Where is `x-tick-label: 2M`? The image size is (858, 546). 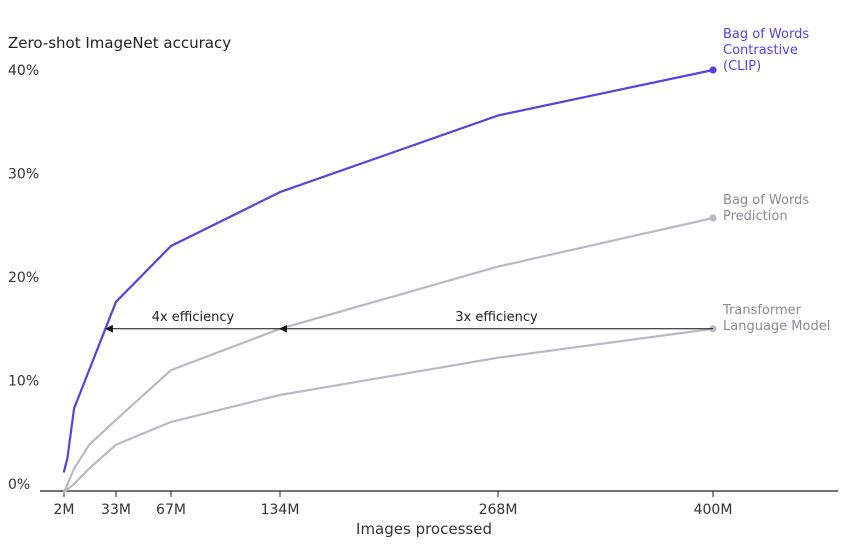
x-tick-label: 2M is located at coordinates (64, 510).